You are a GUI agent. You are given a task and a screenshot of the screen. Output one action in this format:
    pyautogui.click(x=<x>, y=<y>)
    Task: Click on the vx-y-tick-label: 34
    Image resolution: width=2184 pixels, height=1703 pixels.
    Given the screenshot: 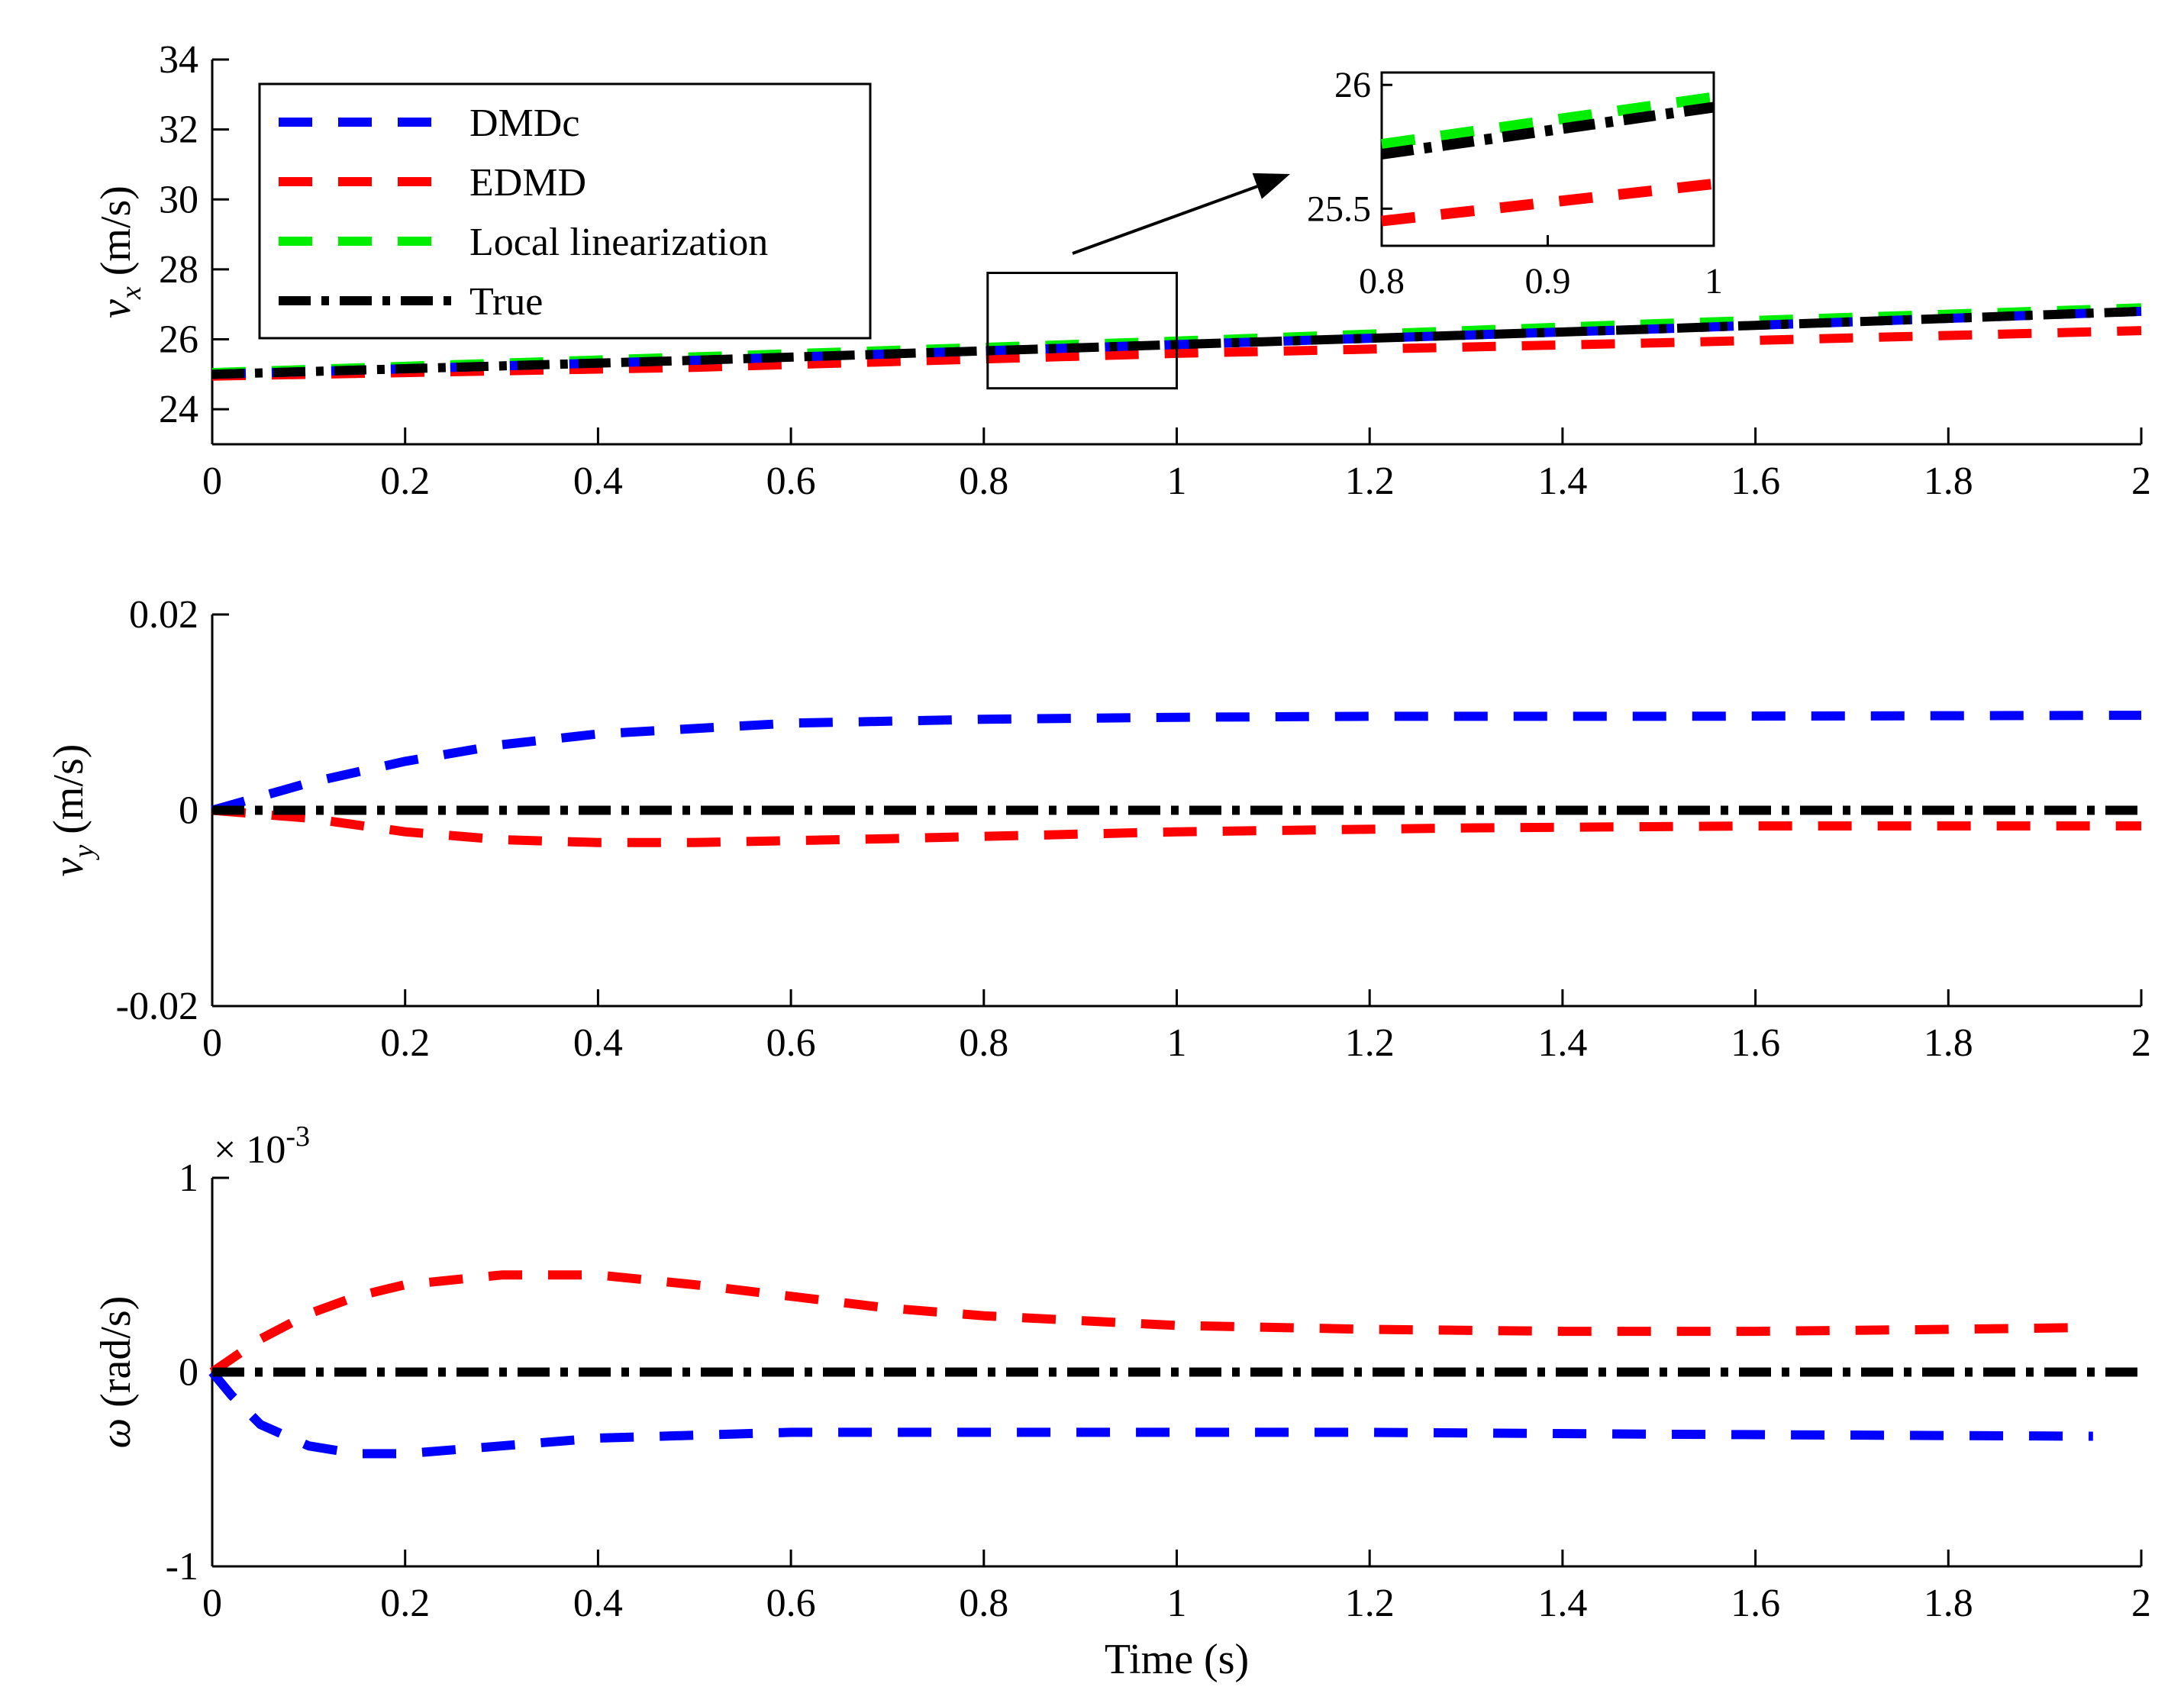 What is the action you would take?
    pyautogui.click(x=178, y=60)
    